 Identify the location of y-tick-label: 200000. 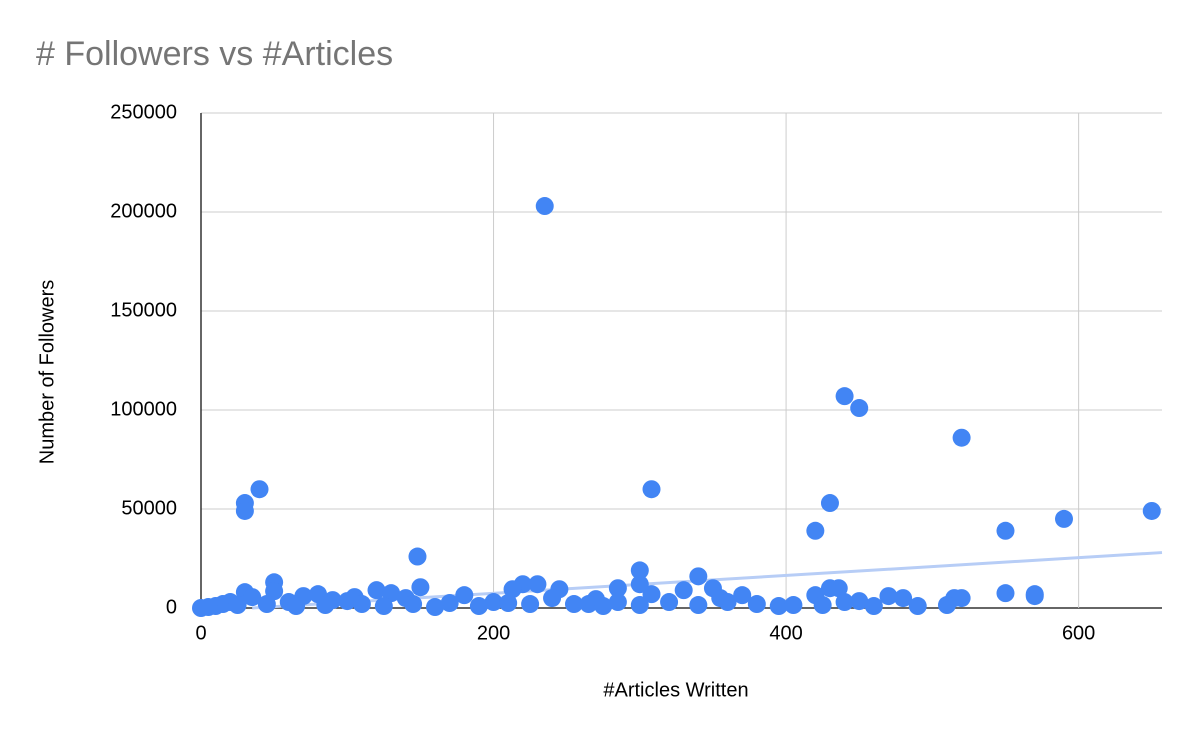
(143, 211).